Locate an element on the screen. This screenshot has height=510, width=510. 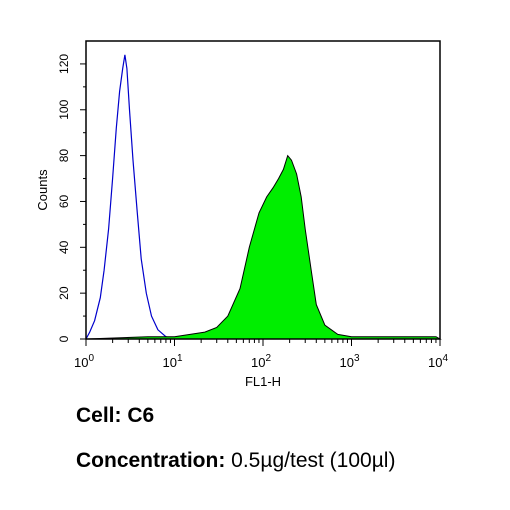
cell-caption: Cell: C6 is located at coordinates (115, 416).